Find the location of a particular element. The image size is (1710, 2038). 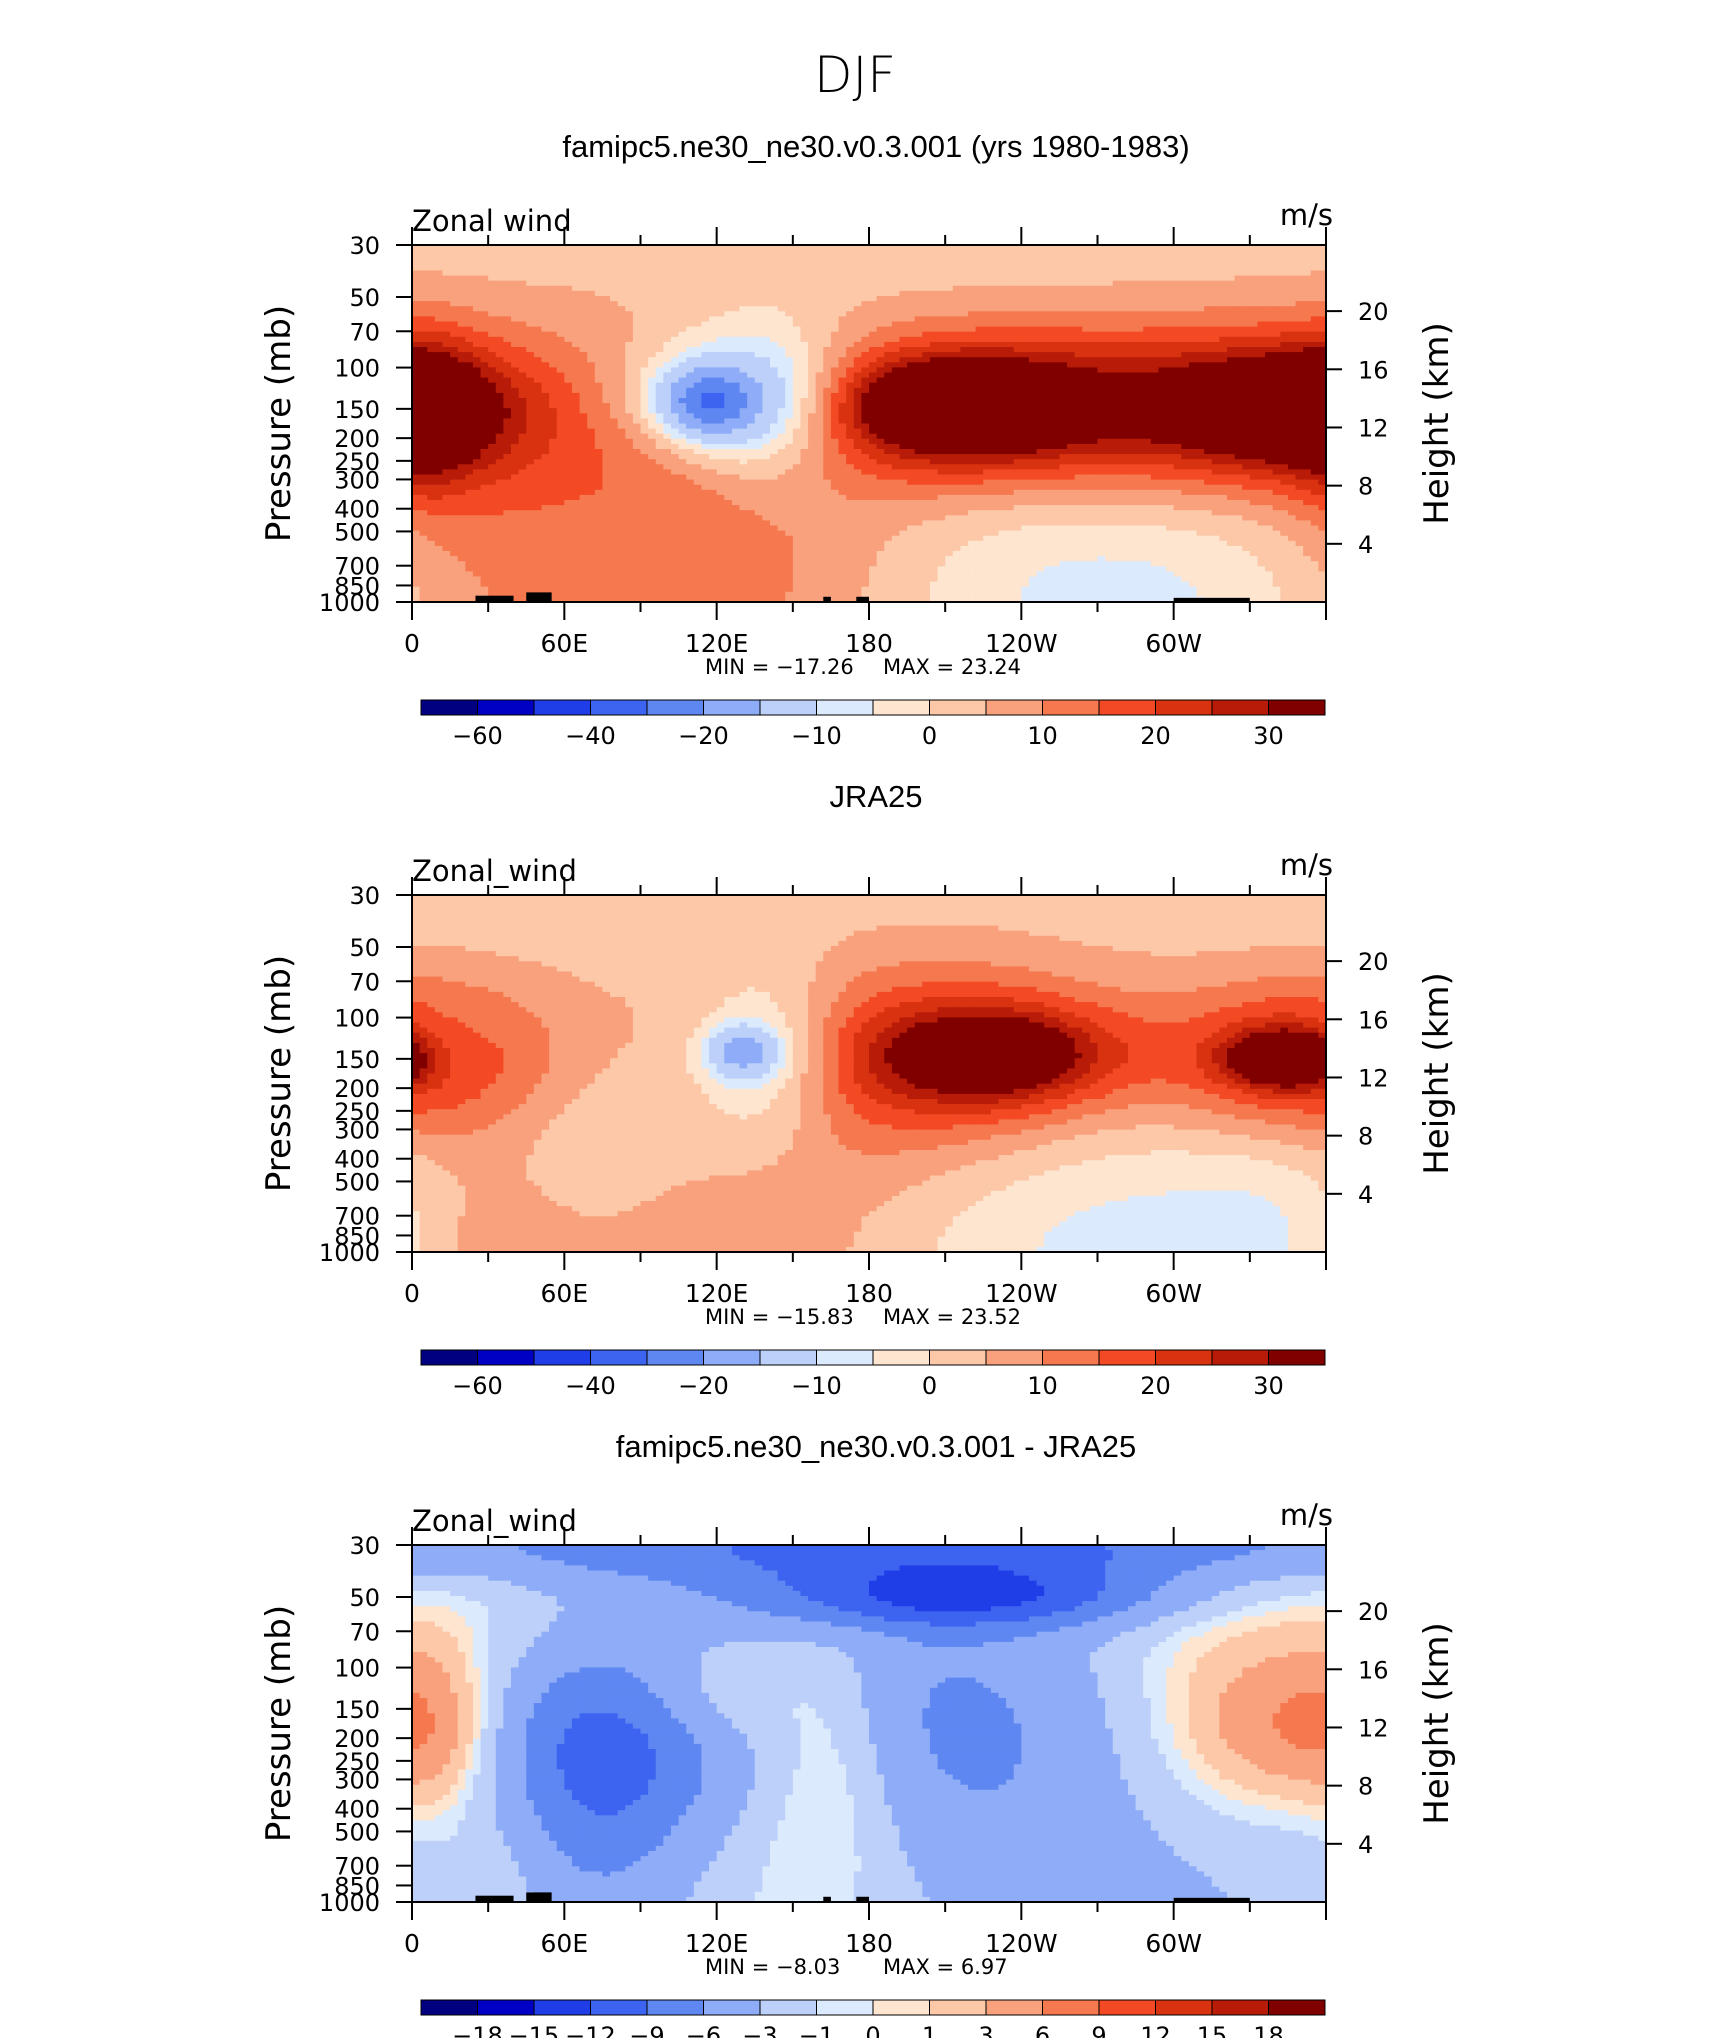

y-tick-label: 150 is located at coordinates (357, 1060).